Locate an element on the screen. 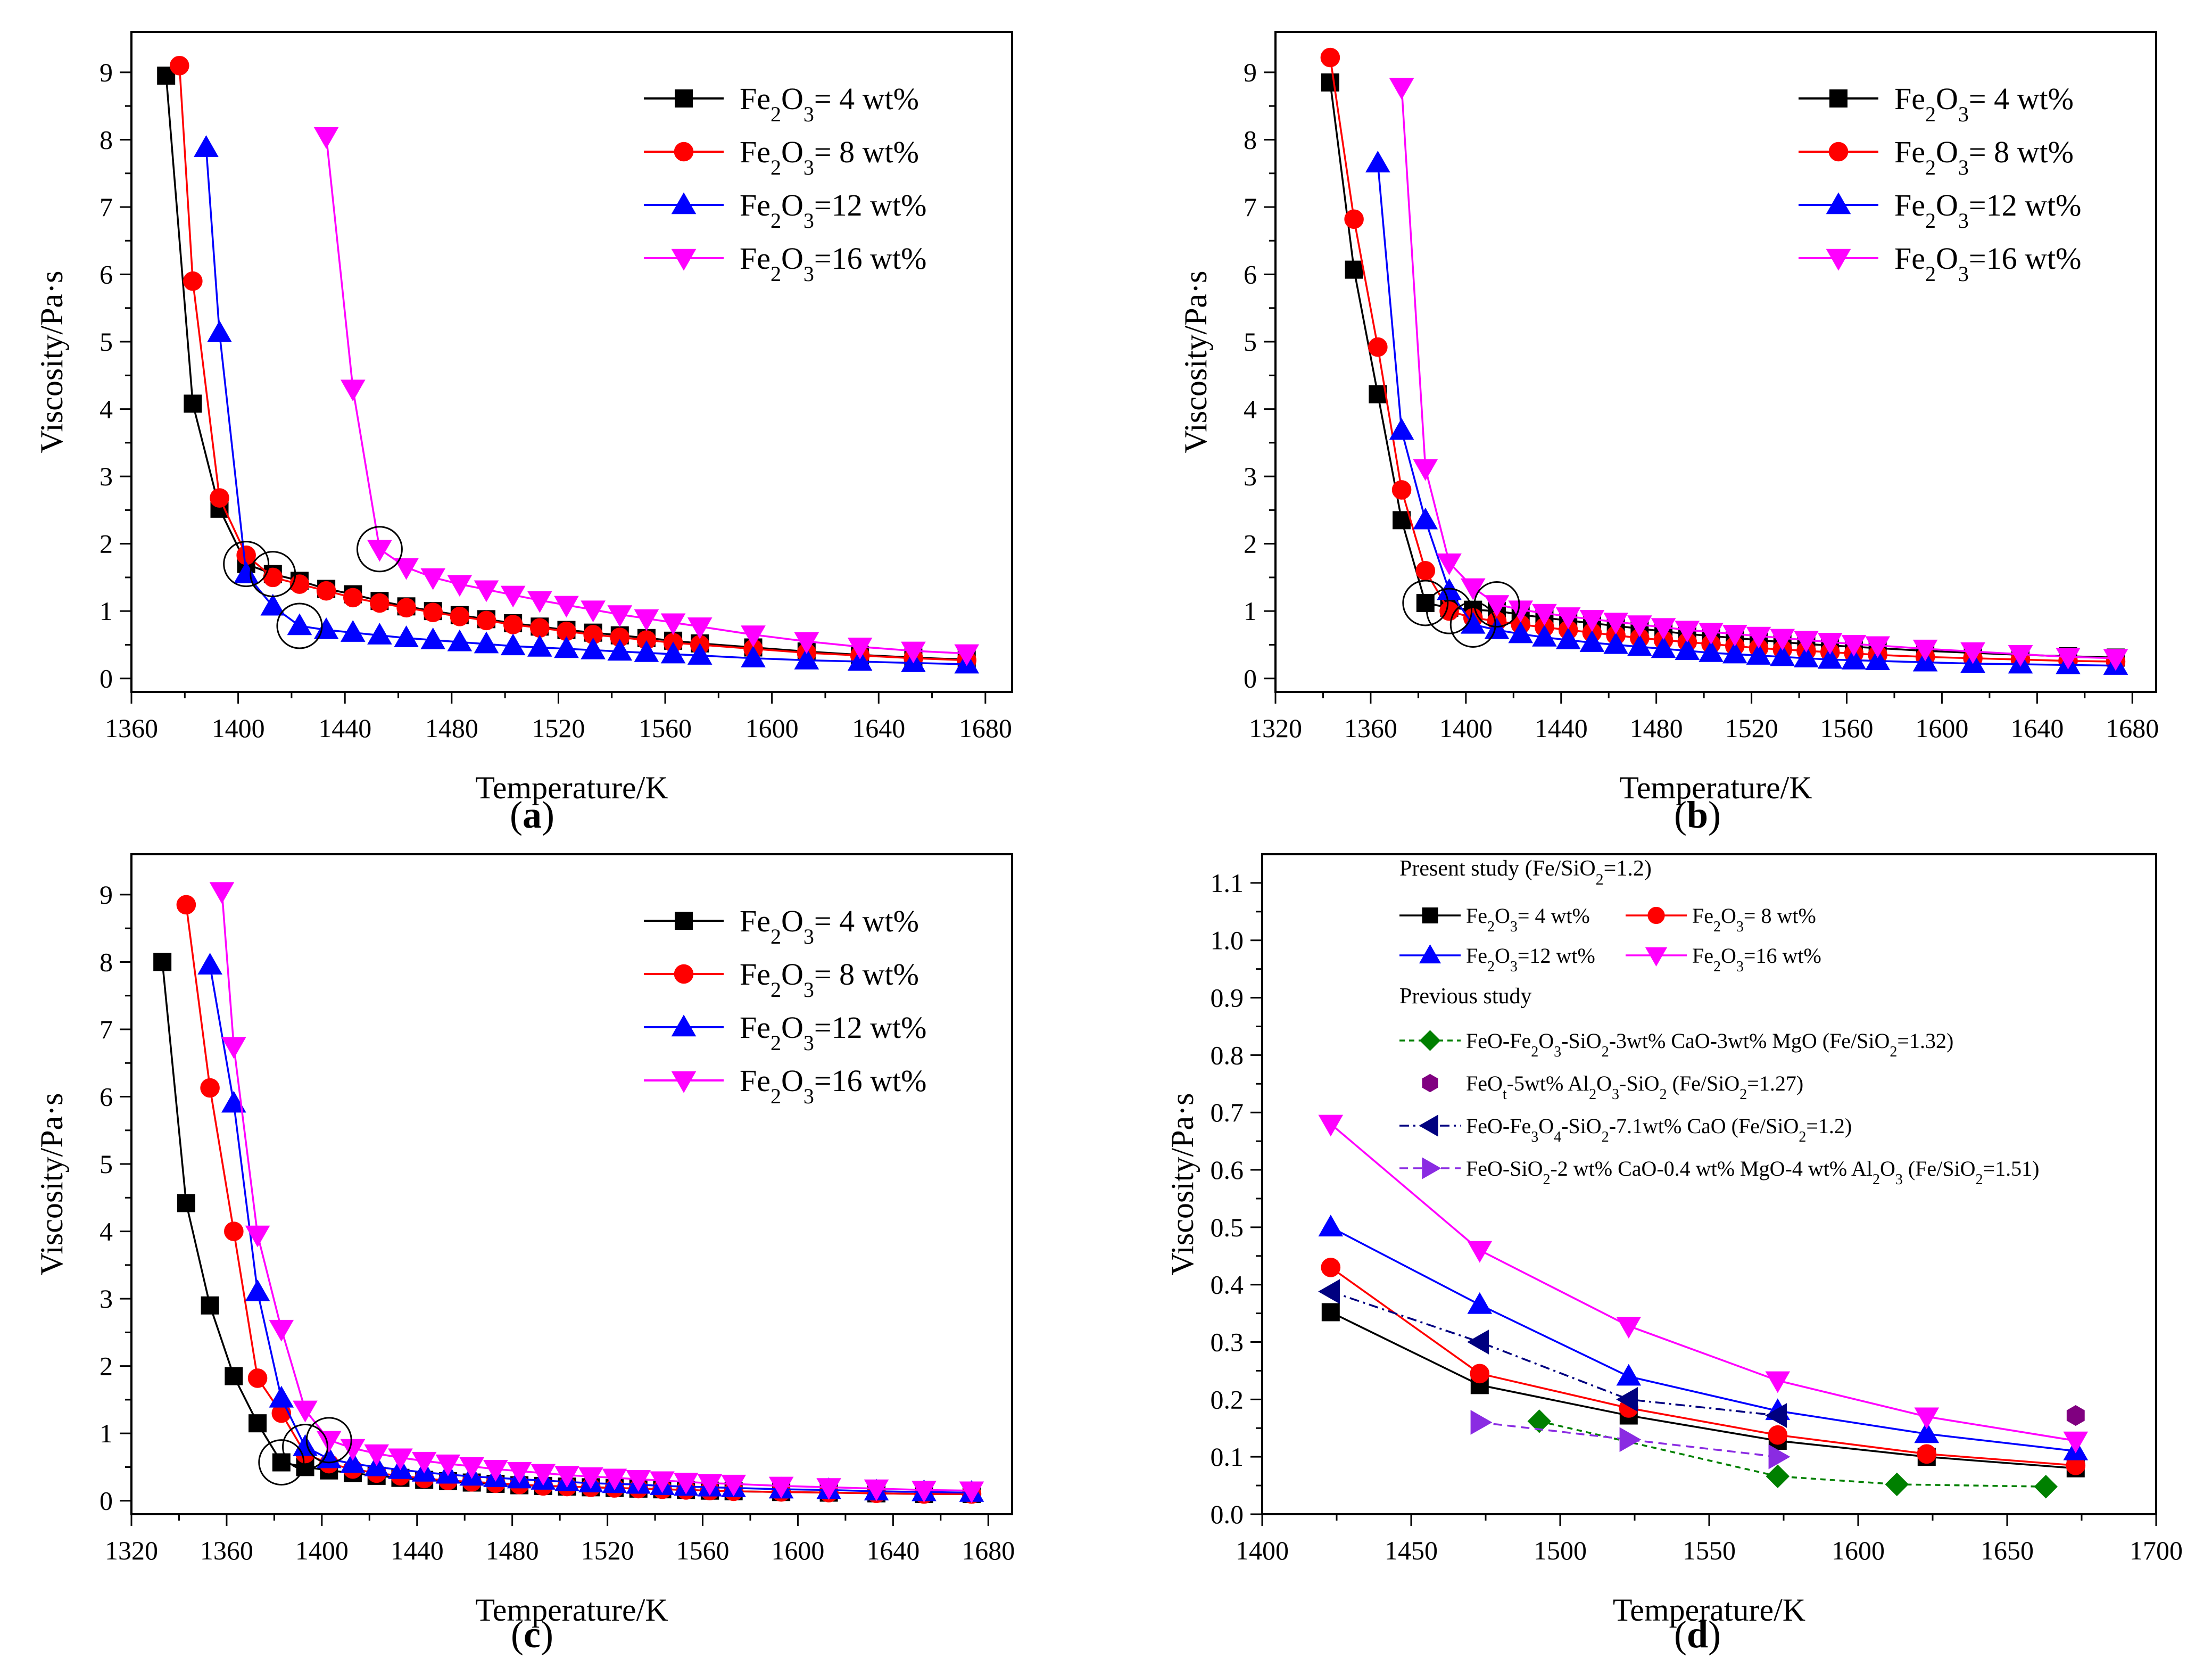 Image resolution: width=2212 pixels, height=1676 pixels. legend-header-previous: Previous study is located at coordinates (1465, 996).